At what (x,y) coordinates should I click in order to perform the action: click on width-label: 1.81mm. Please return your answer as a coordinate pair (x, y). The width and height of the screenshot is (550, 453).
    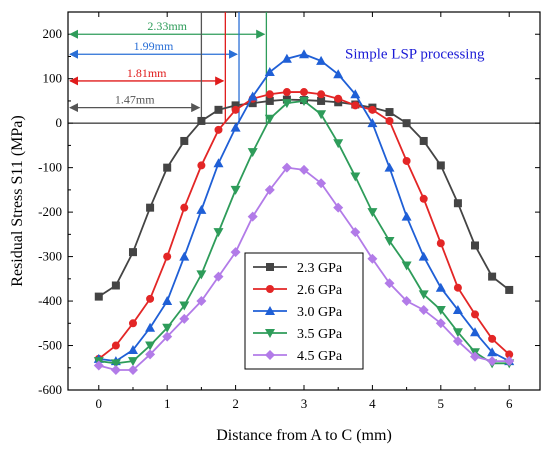
    Looking at the image, I should click on (147, 73).